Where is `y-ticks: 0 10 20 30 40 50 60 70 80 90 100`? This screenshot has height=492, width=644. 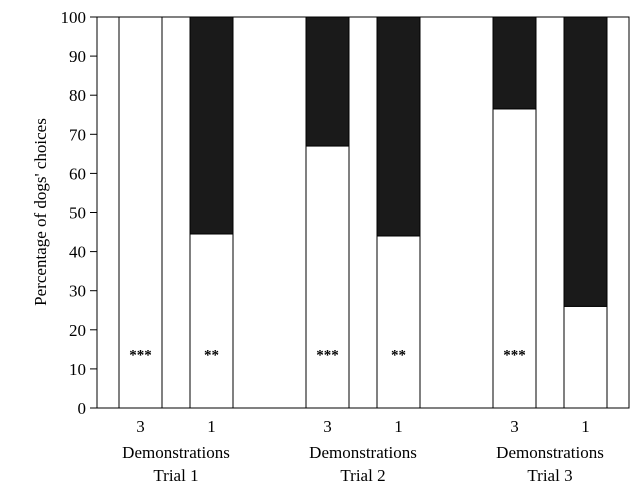 y-ticks: 0 10 20 30 40 50 60 70 80 90 100 is located at coordinates (79, 213).